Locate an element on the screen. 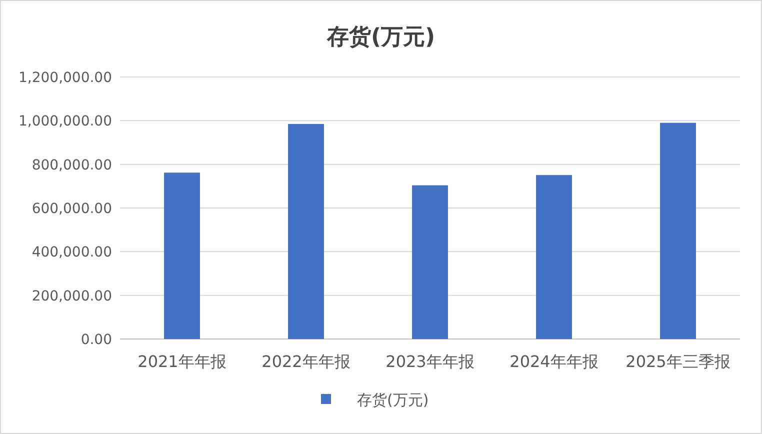 The image size is (762, 434). legend: 存货(万元) is located at coordinates (375, 400).